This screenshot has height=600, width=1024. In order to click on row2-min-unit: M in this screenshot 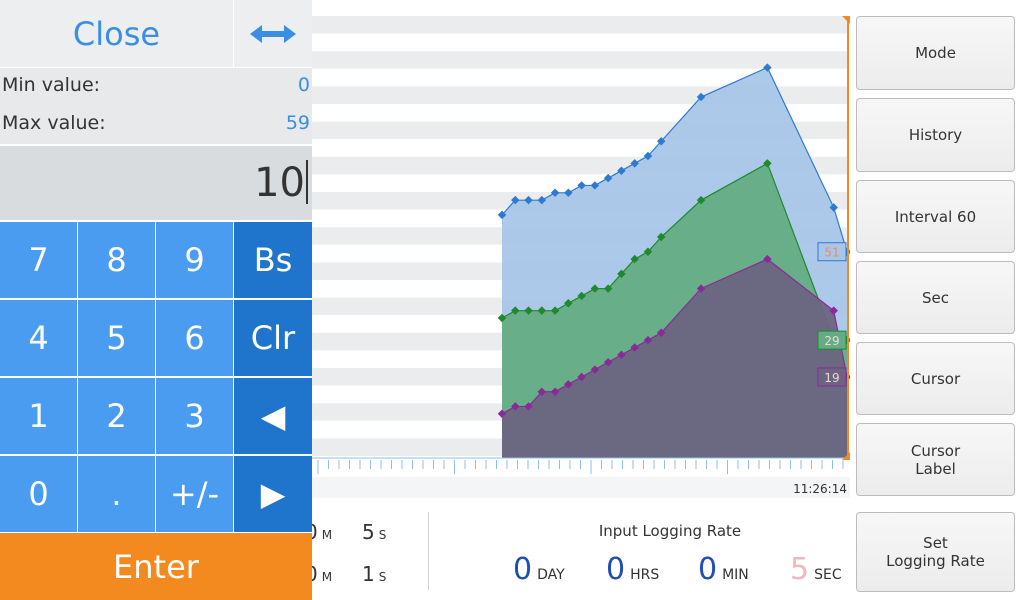, I will do `click(327, 577)`.